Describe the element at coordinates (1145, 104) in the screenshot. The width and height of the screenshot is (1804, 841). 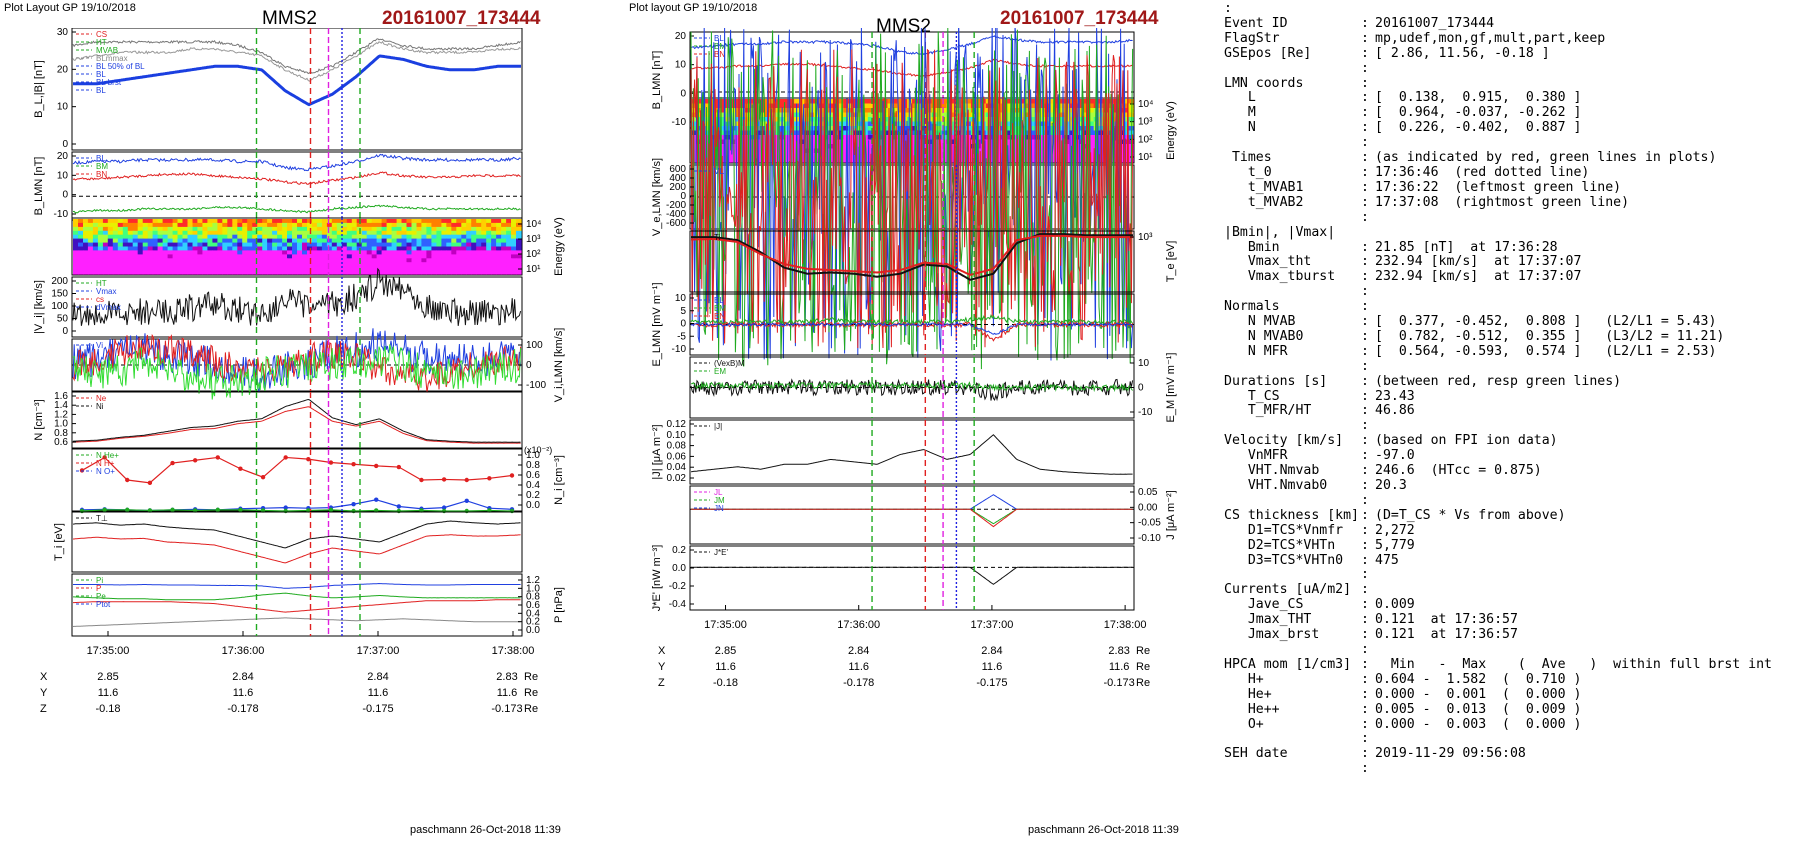
I see `right-tick-label: 10⁴` at that location.